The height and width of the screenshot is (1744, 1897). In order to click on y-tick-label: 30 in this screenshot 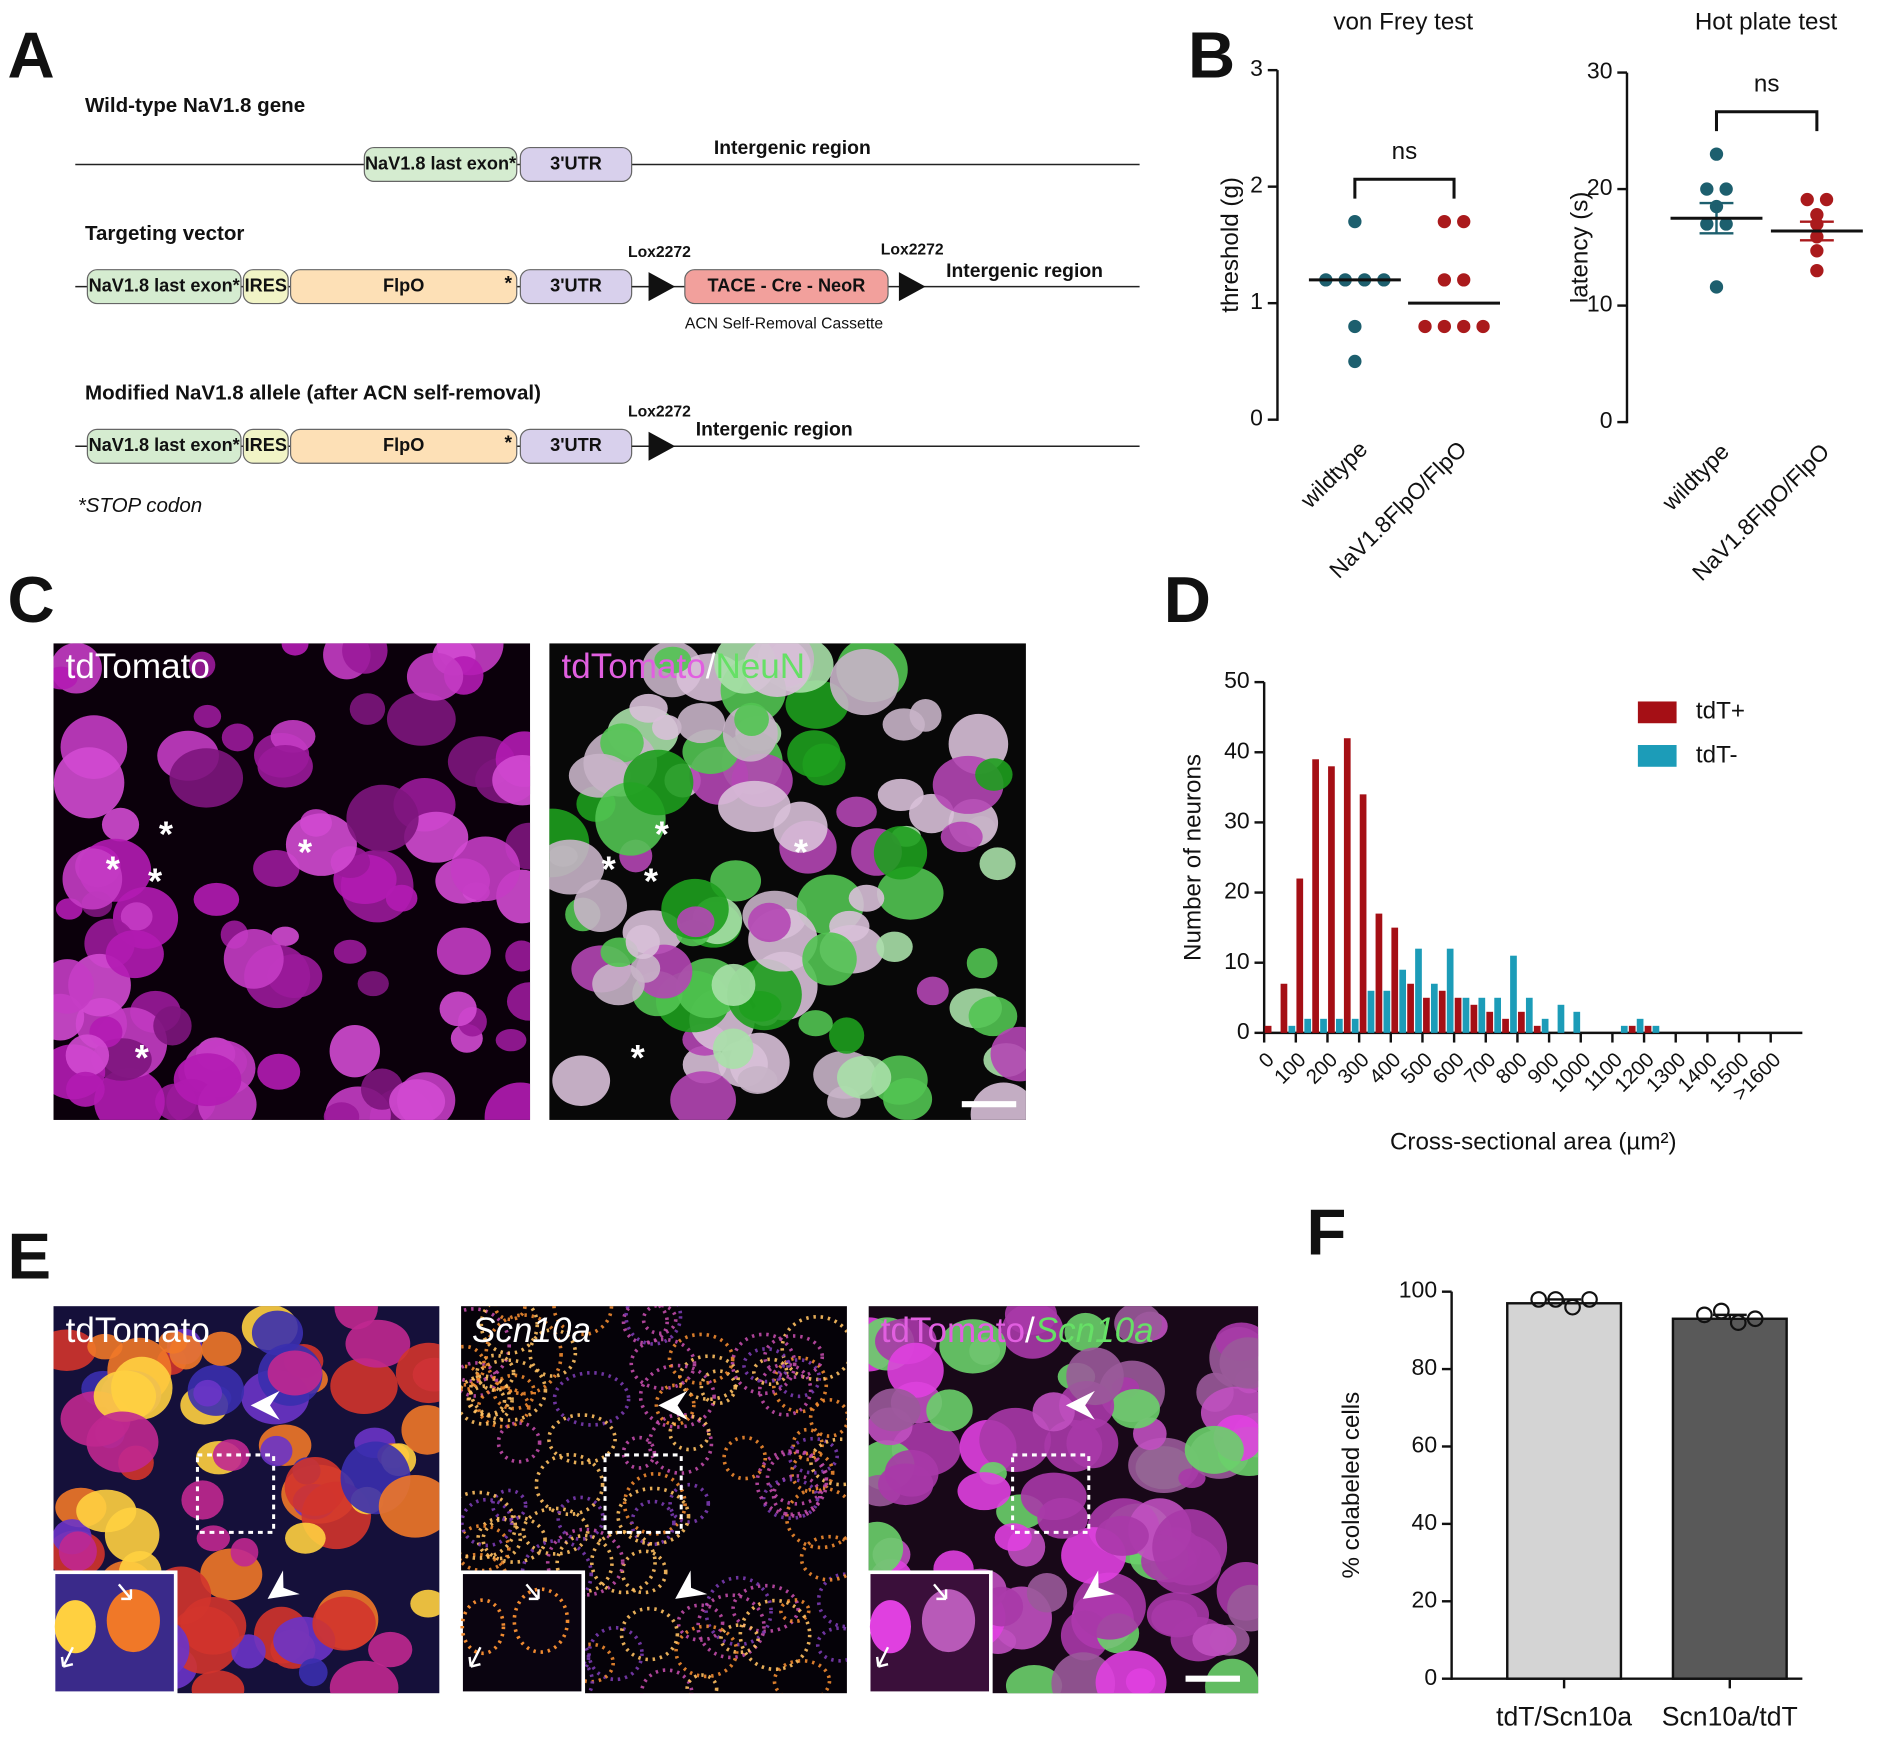, I will do `click(1237, 820)`.